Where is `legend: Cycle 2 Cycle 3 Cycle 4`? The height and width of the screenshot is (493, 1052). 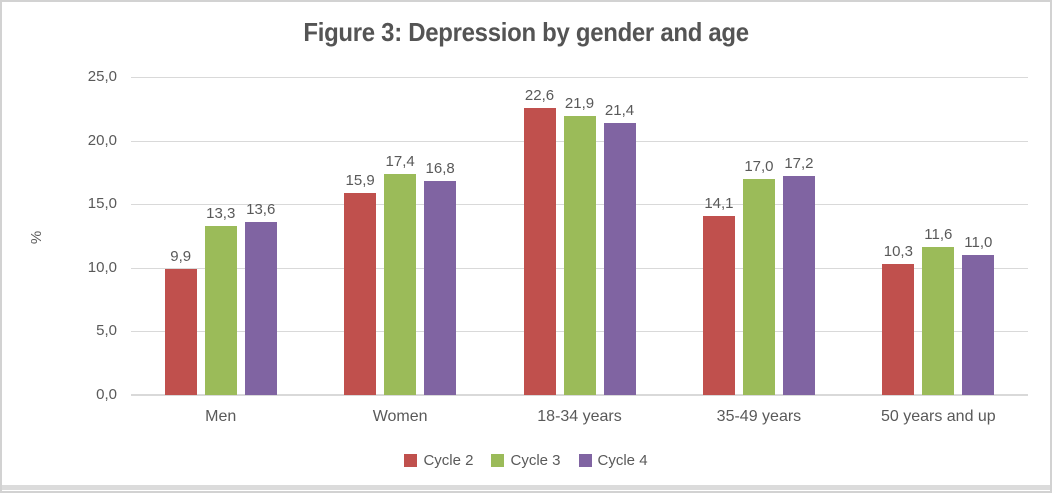
legend: Cycle 2 Cycle 3 Cycle 4 is located at coordinates (526, 460).